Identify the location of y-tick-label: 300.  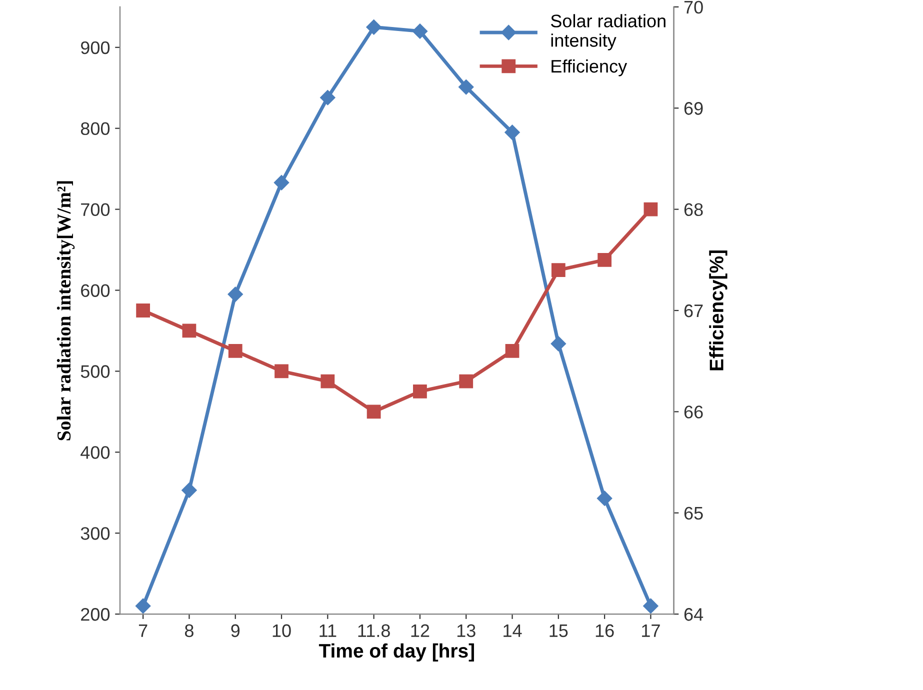
(95, 533).